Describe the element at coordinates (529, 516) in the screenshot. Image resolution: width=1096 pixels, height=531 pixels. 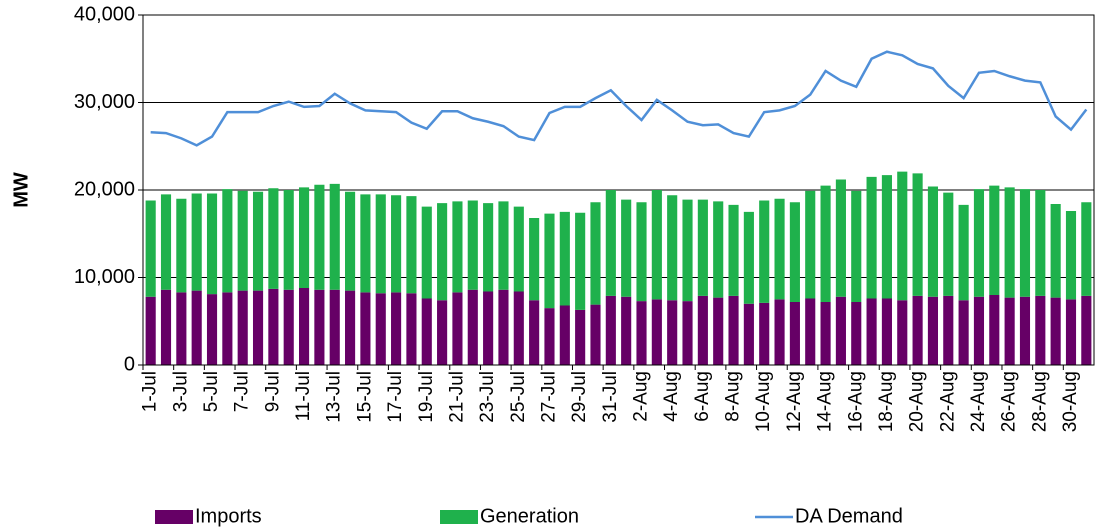
I see `legend-label: Generation` at that location.